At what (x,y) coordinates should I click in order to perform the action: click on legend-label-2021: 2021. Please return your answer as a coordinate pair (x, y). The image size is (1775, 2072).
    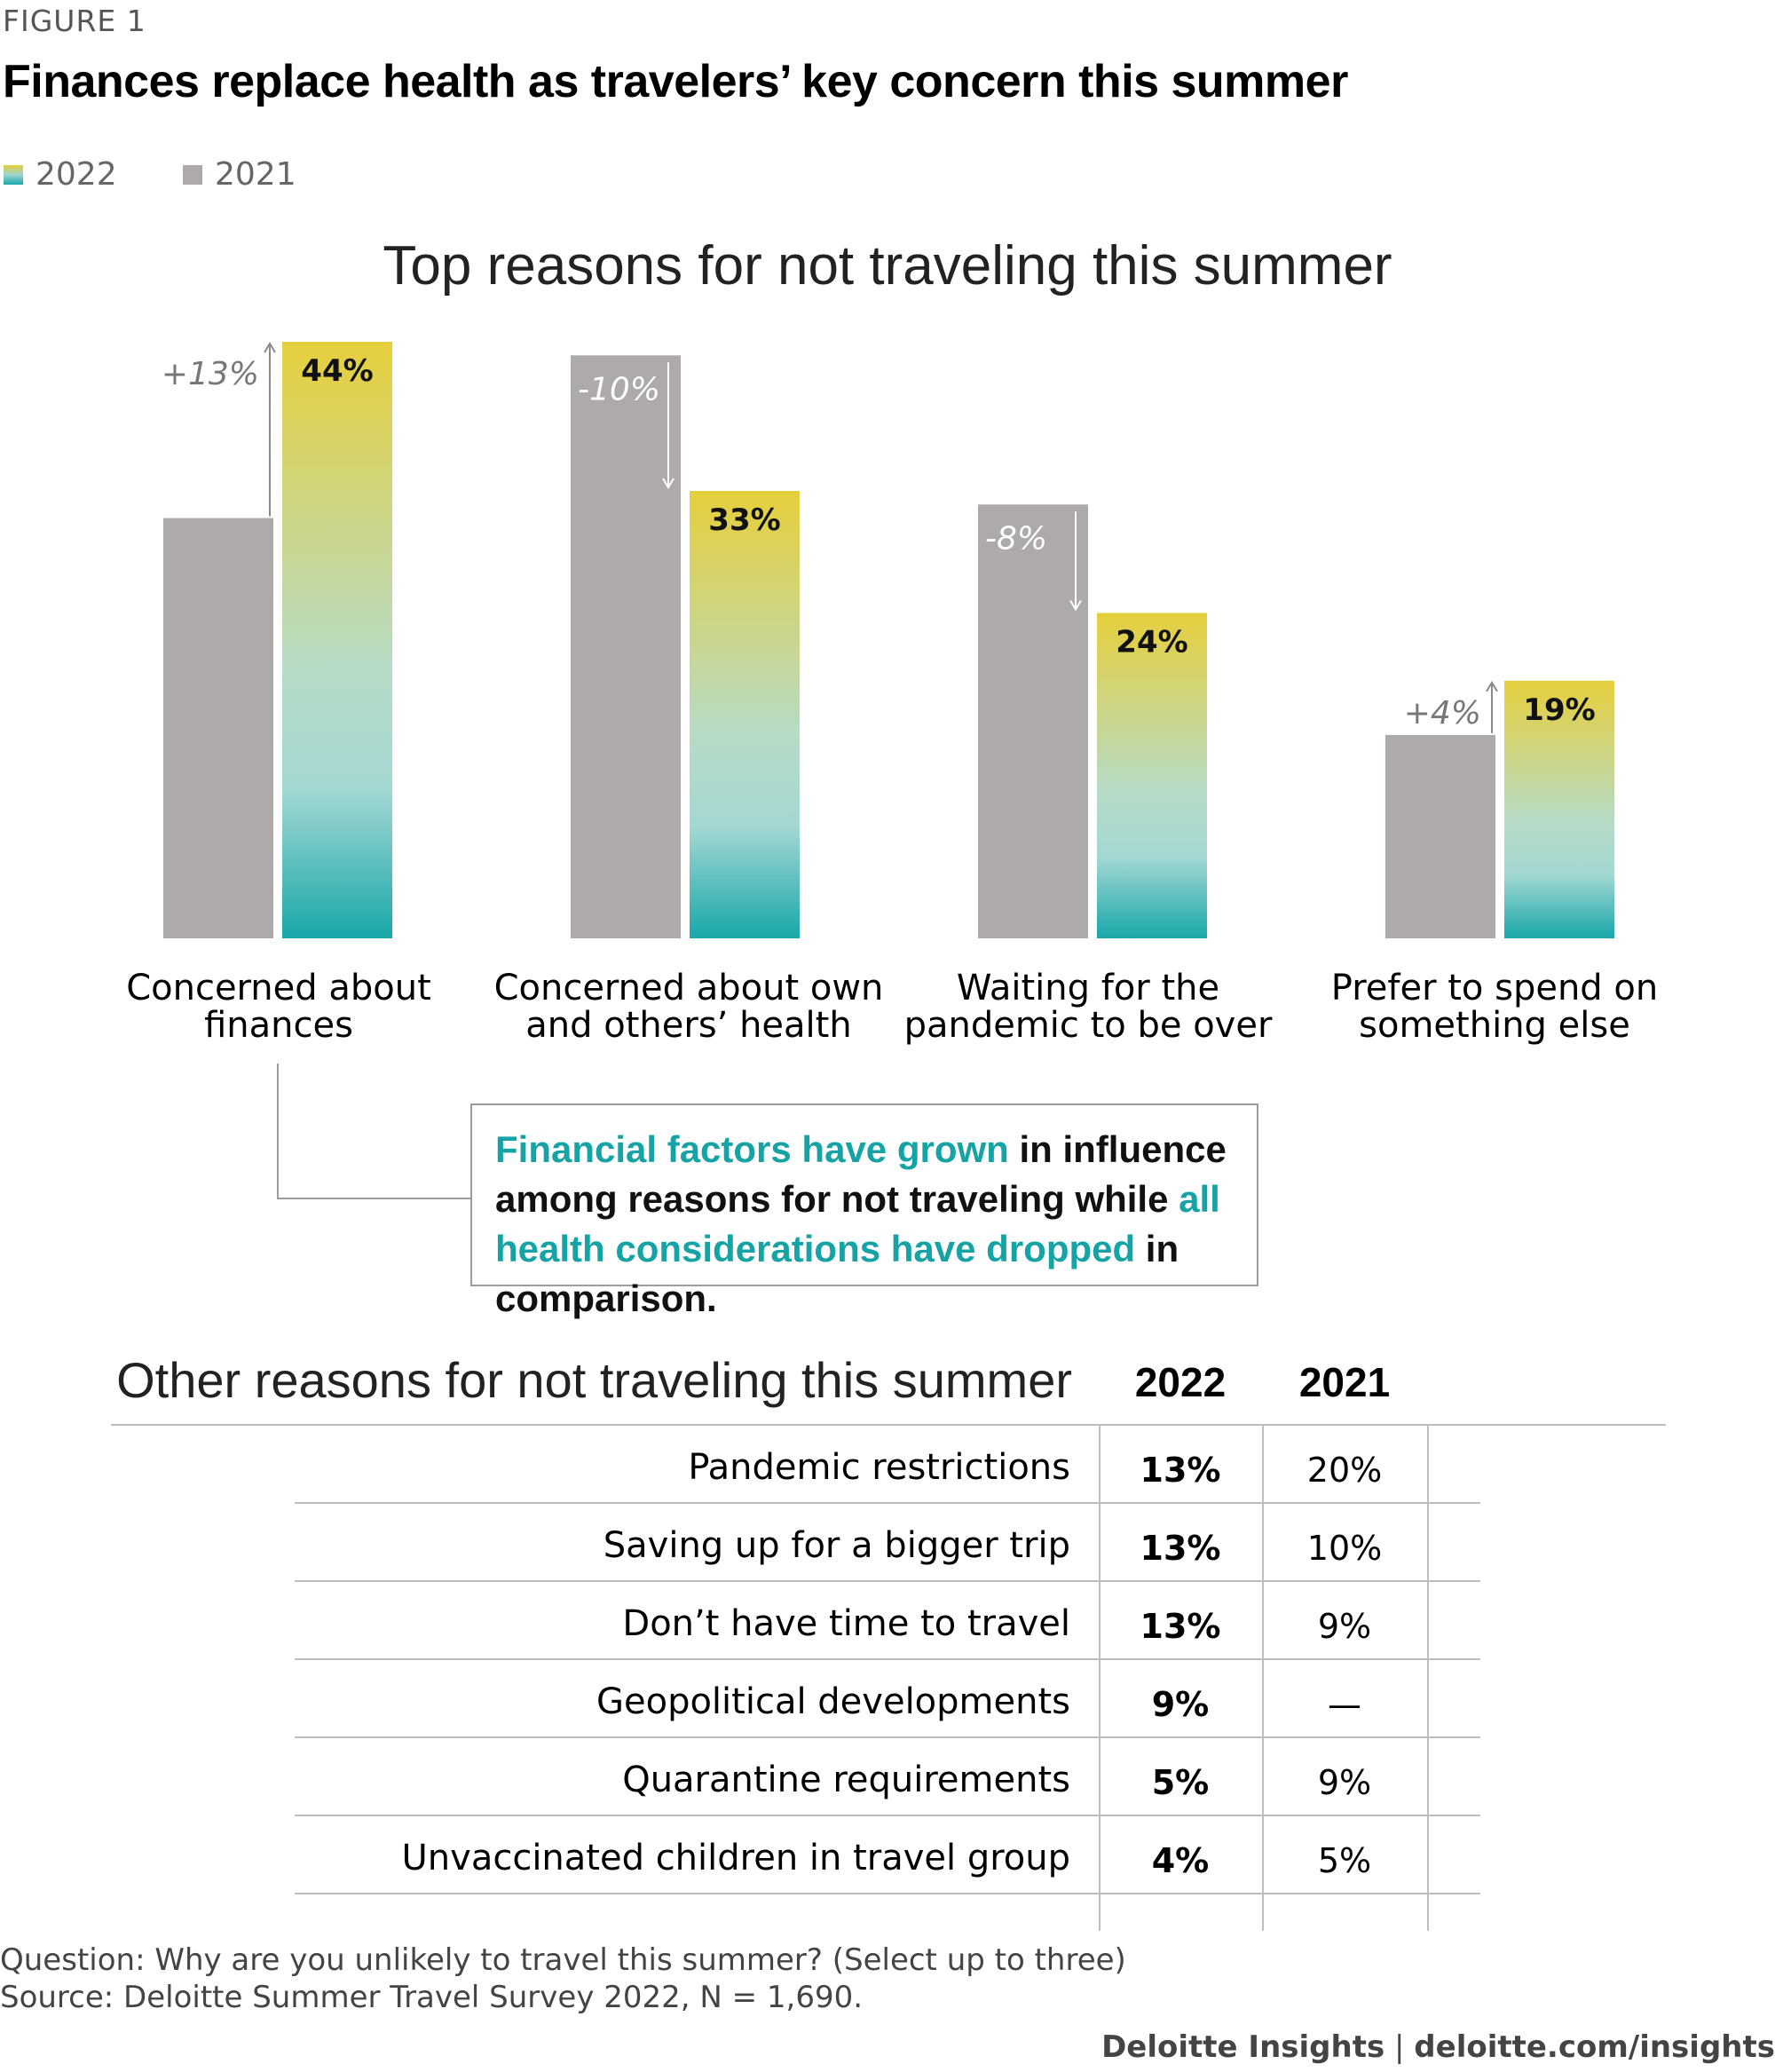
    Looking at the image, I should click on (256, 175).